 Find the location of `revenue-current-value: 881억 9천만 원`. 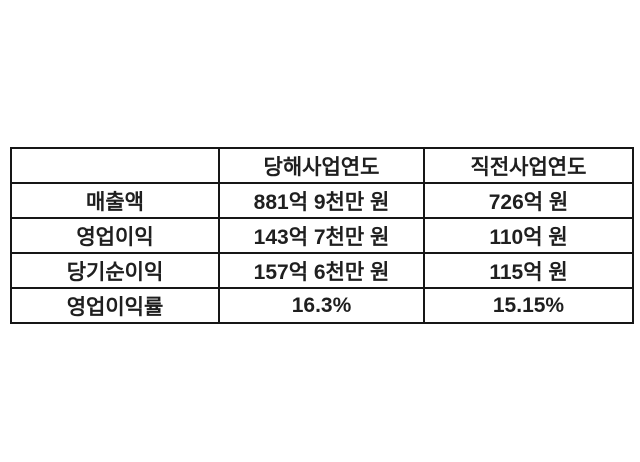

revenue-current-value: 881억 9천만 원 is located at coordinates (321, 200).